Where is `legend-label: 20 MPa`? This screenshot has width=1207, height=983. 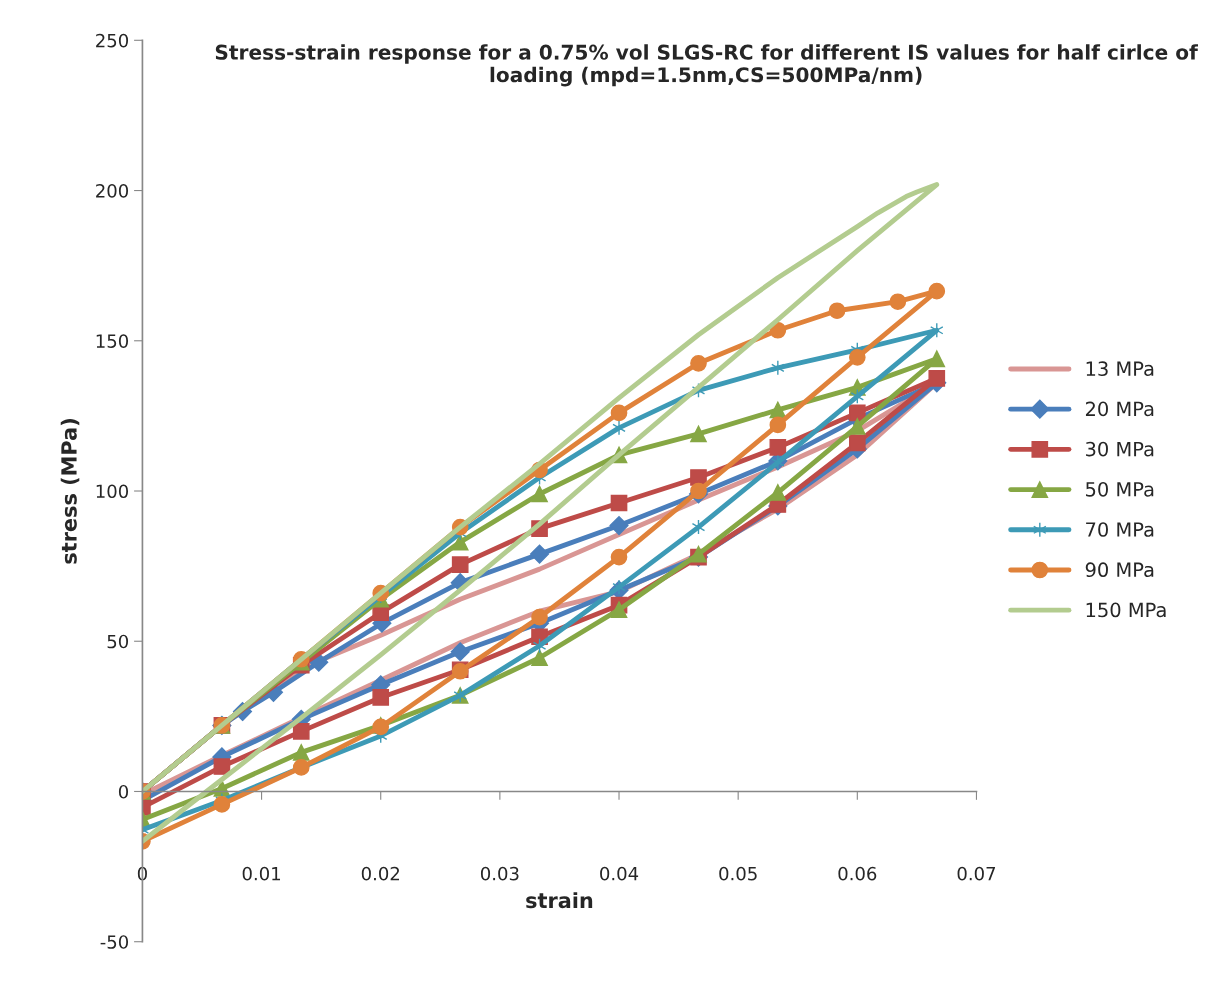
legend-label: 20 MPa is located at coordinates (1119, 409).